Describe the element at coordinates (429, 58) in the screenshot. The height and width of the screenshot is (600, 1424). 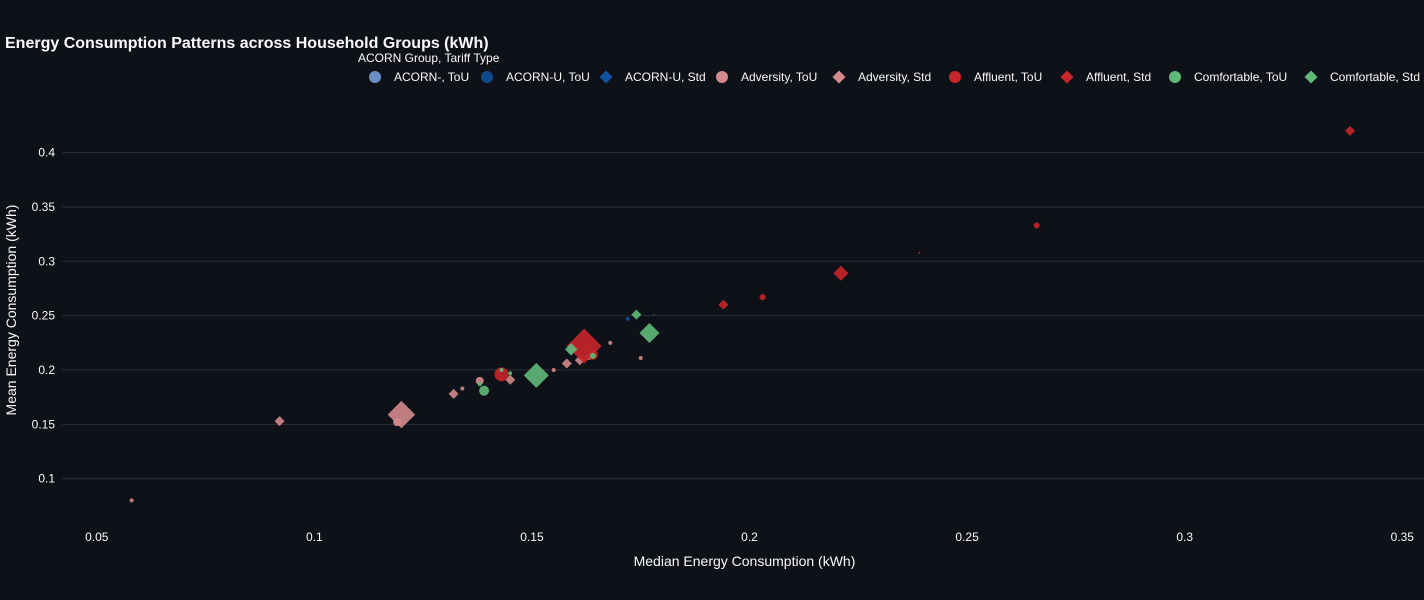
I see `legend-title: ACORN Group, Tariff Type` at that location.